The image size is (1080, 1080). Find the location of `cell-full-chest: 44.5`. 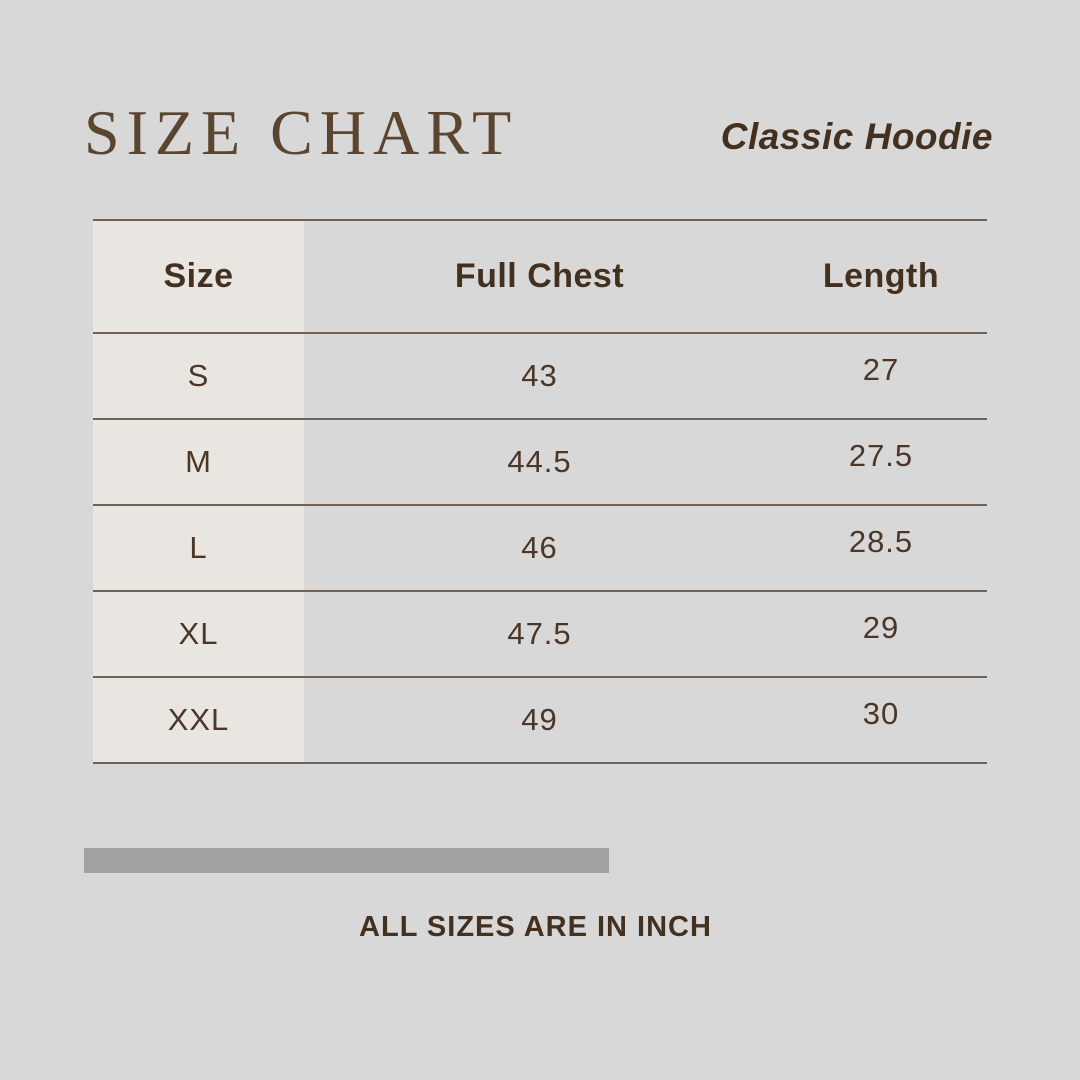

cell-full-chest: 44.5 is located at coordinates (539, 461).